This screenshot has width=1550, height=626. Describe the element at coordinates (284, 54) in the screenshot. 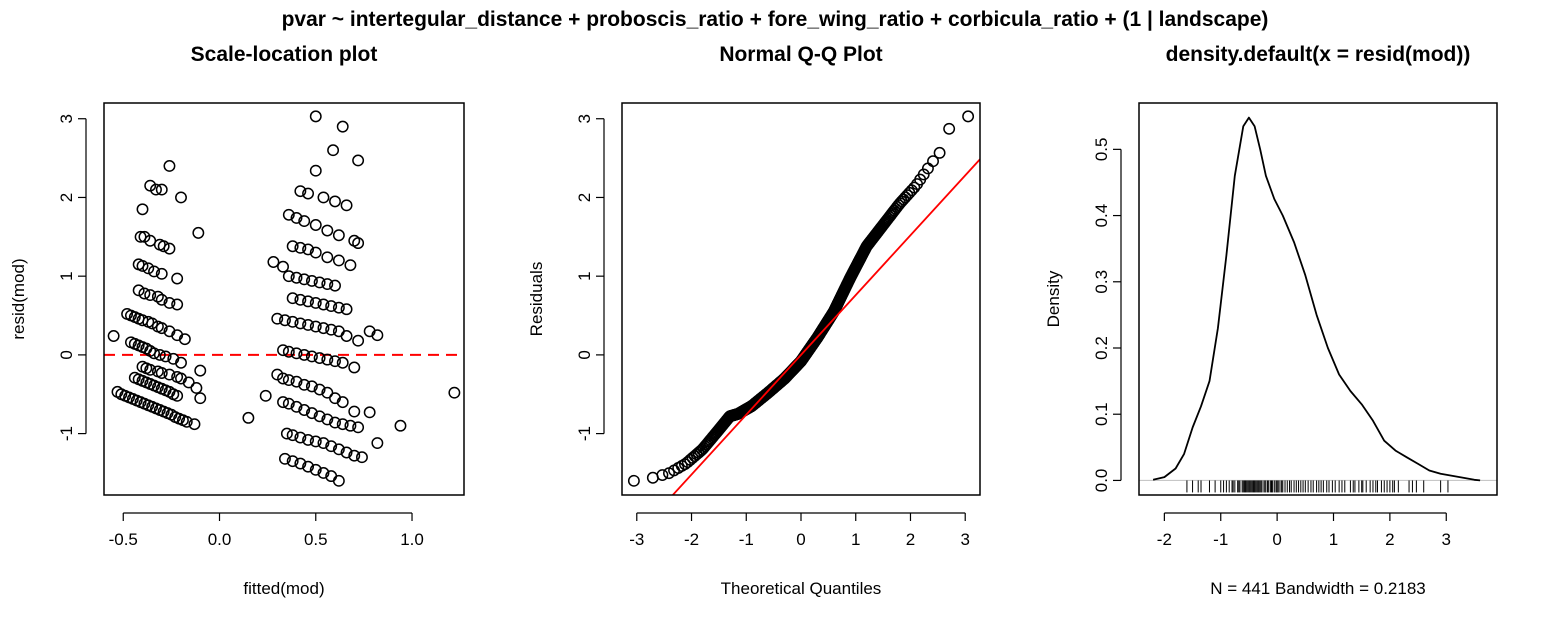

I see `panel-title: Scale-location plot` at that location.